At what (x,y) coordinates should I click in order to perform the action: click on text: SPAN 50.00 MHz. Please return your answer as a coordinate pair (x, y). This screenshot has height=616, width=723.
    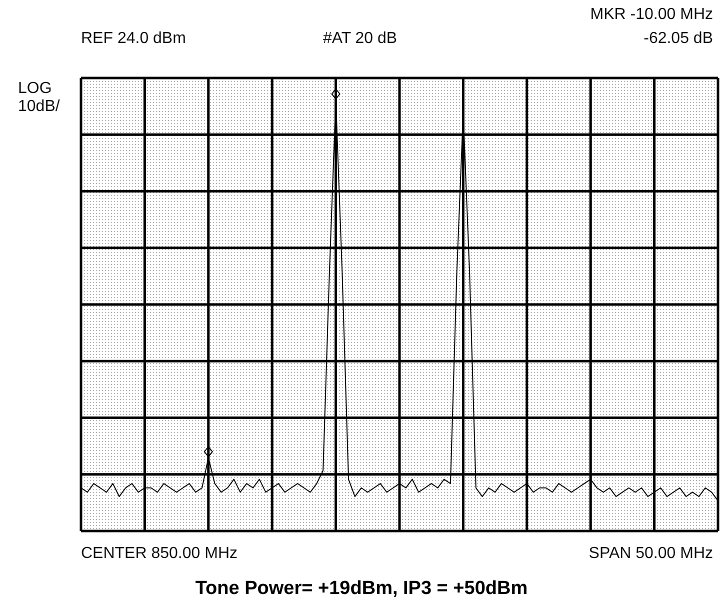
    Looking at the image, I should click on (650, 554).